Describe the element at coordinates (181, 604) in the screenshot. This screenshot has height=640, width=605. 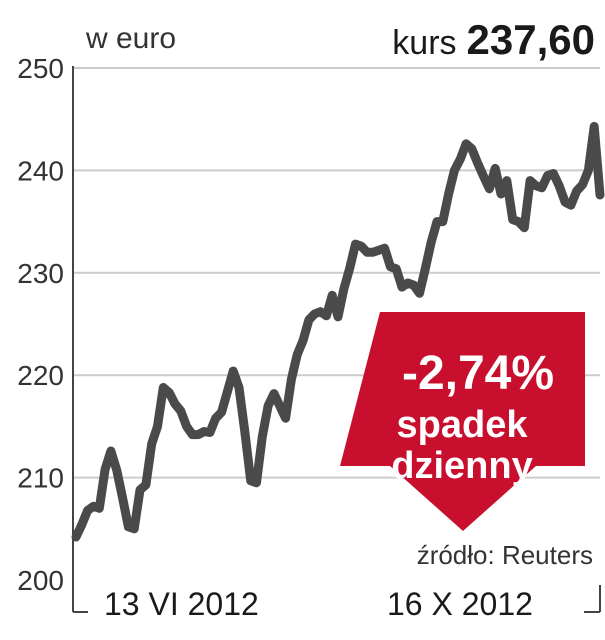
I see `x-tick-label-start: 13 VI 2012` at that location.